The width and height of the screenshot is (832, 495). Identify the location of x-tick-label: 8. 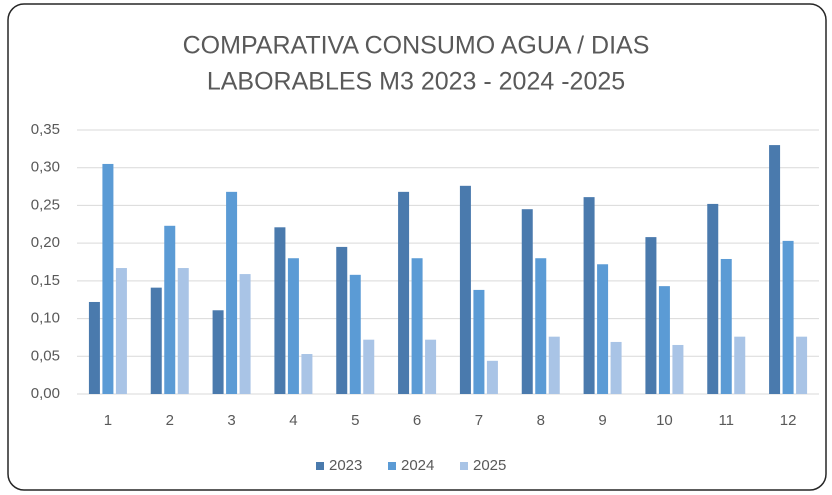
(541, 420).